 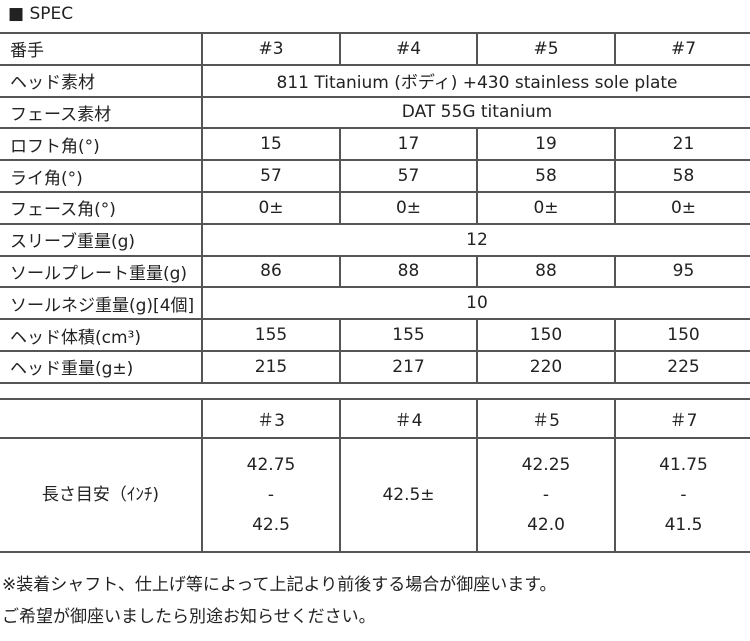 I want to click on range-min: 42.5, so click(x=271, y=525).